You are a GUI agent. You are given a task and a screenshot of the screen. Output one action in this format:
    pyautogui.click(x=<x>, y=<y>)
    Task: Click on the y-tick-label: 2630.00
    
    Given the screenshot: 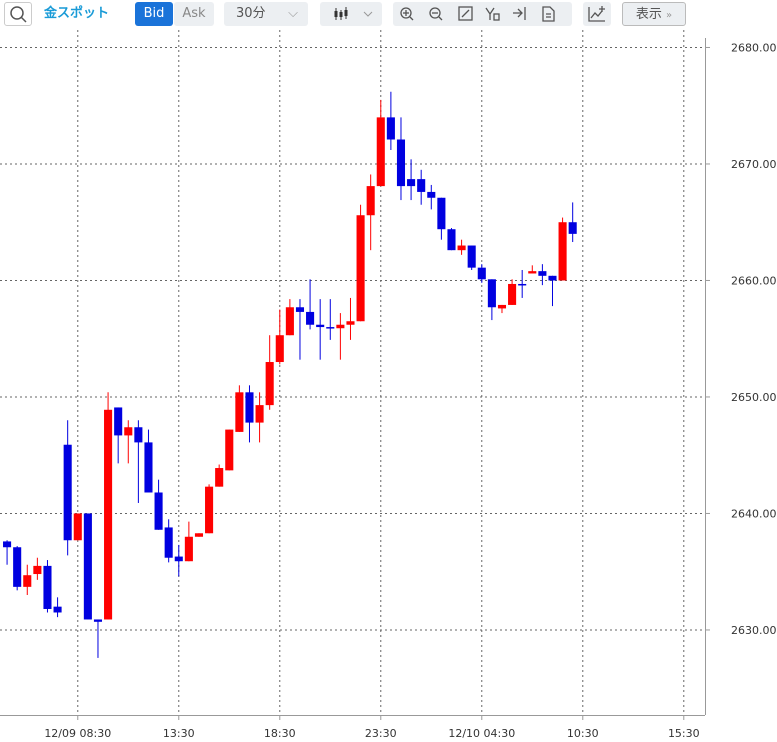 What is the action you would take?
    pyautogui.click(x=754, y=630)
    